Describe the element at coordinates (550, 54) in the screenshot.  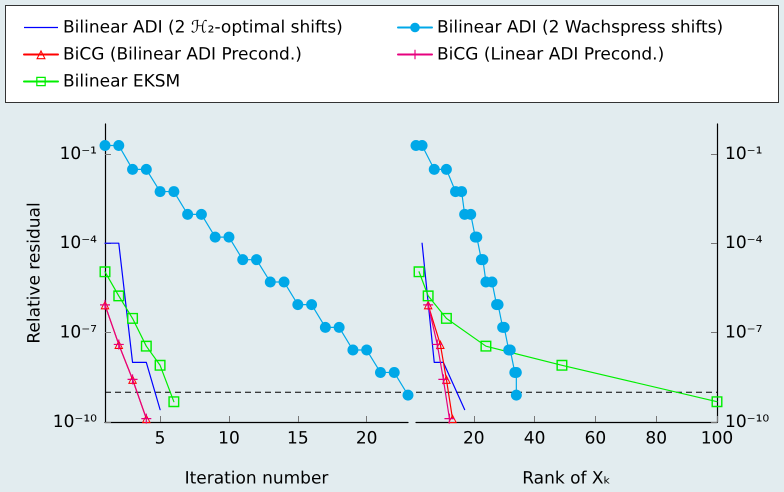
I see `legend-label: BiCG (Linear ADI Precond.)` at that location.